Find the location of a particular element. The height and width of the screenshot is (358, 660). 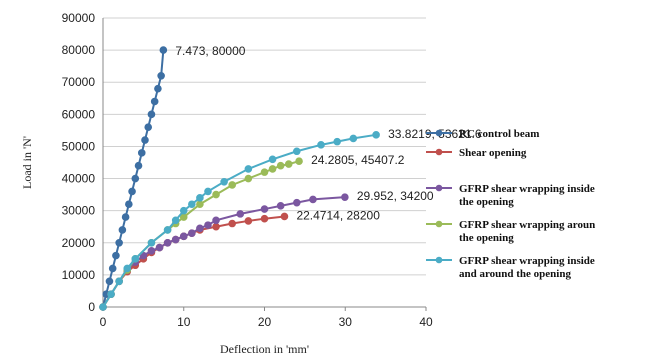

legend-label: GFRP shear wrapping inside the opening is located at coordinates (527, 195).